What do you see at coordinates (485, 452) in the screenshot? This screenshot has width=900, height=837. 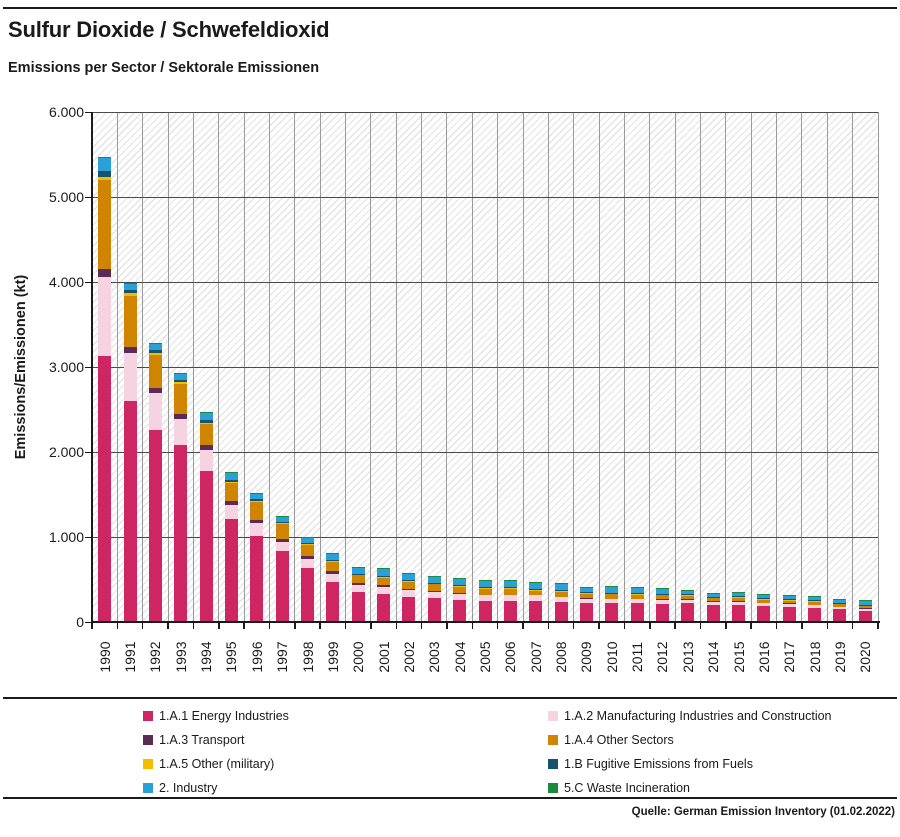 I see `gridline-2000` at bounding box center [485, 452].